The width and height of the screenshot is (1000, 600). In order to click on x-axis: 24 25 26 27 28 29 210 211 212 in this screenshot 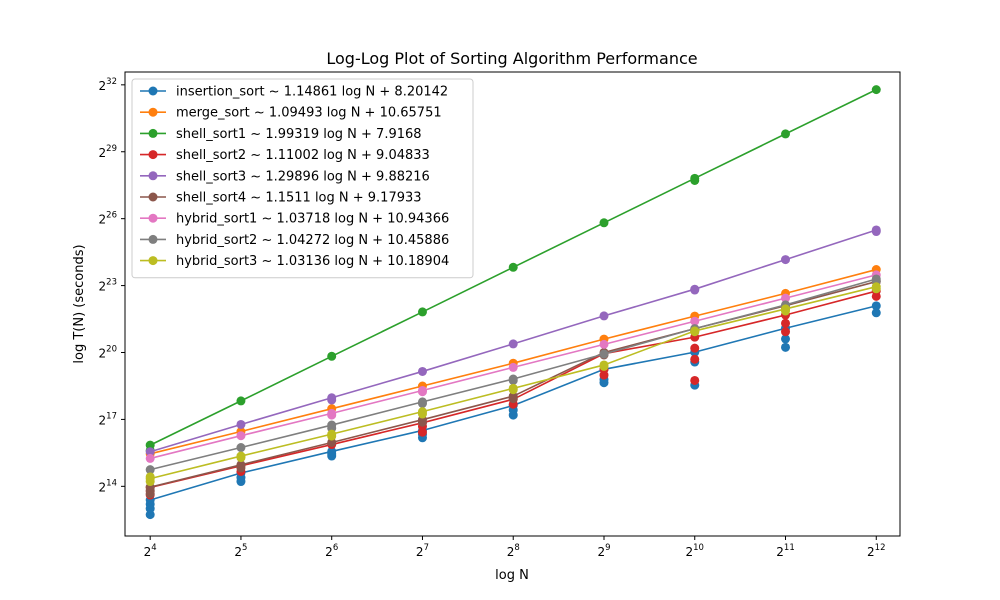, I will do `click(515, 547)`.